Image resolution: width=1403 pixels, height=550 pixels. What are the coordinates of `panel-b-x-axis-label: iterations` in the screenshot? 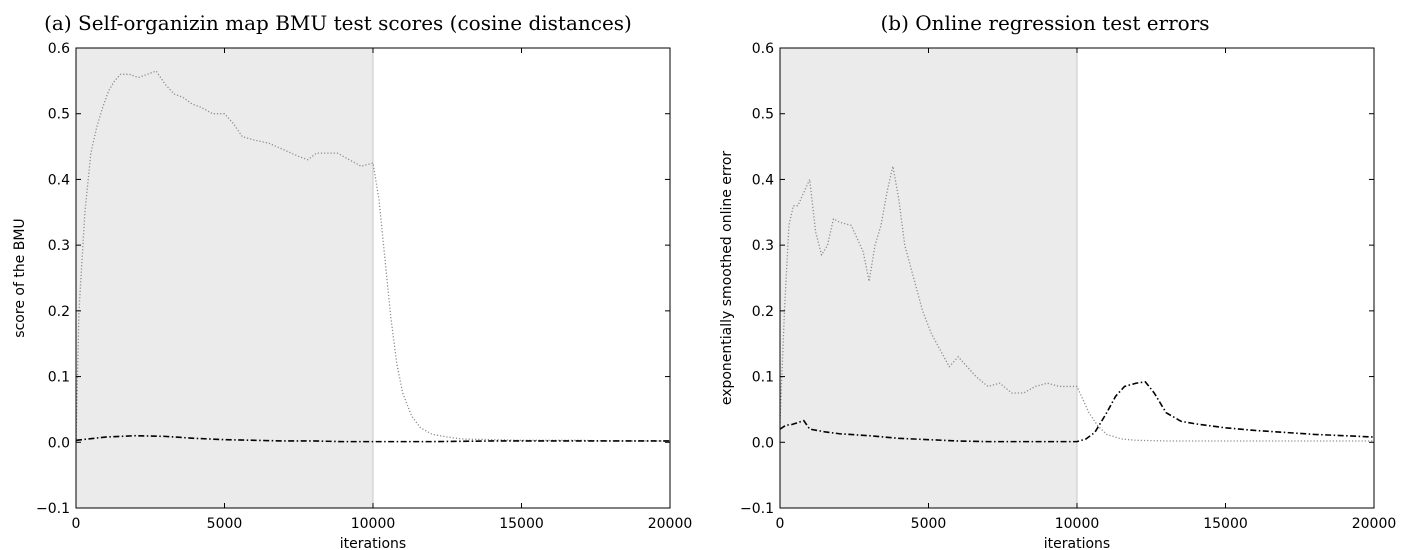 It's located at (1077, 543).